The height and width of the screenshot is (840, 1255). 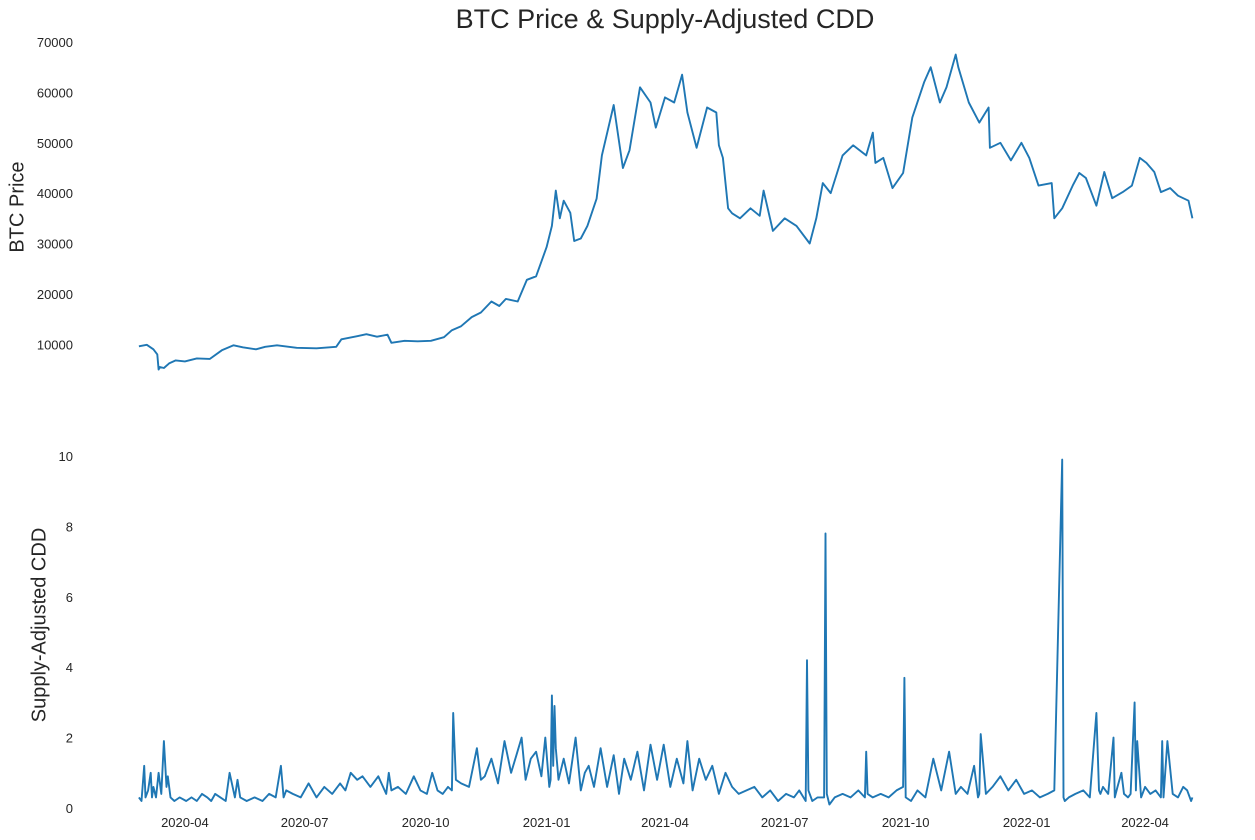 What do you see at coordinates (69, 808) in the screenshot?
I see `y-tick-label-cdd: 0` at bounding box center [69, 808].